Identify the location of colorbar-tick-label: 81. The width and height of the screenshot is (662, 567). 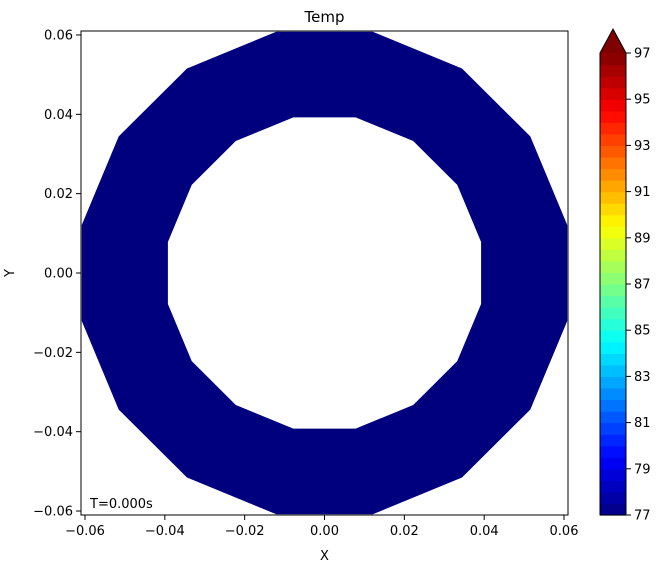
(642, 423).